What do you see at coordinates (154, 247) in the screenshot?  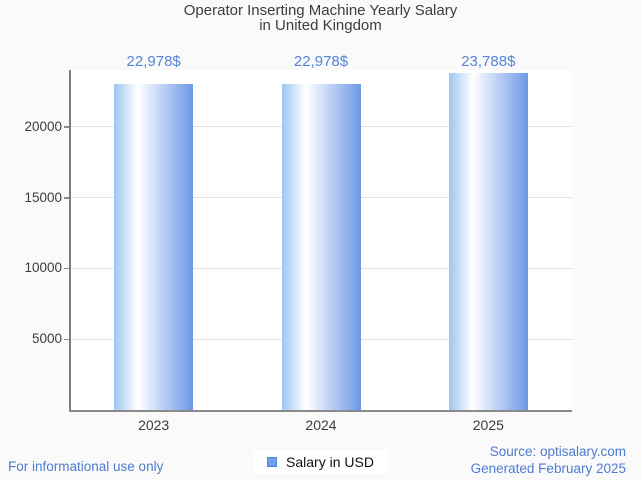 I see `bar-2023` at bounding box center [154, 247].